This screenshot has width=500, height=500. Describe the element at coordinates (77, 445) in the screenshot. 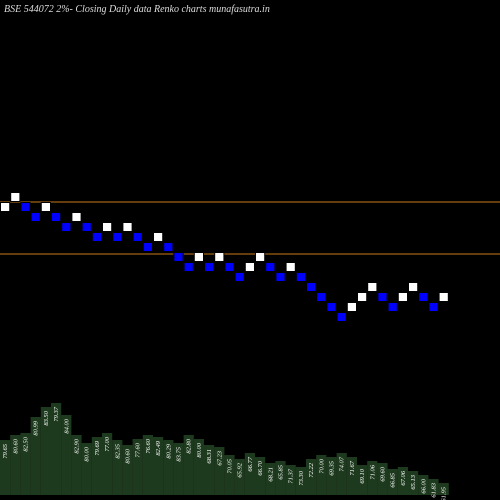

I see `volume-label: 82.90` at that location.